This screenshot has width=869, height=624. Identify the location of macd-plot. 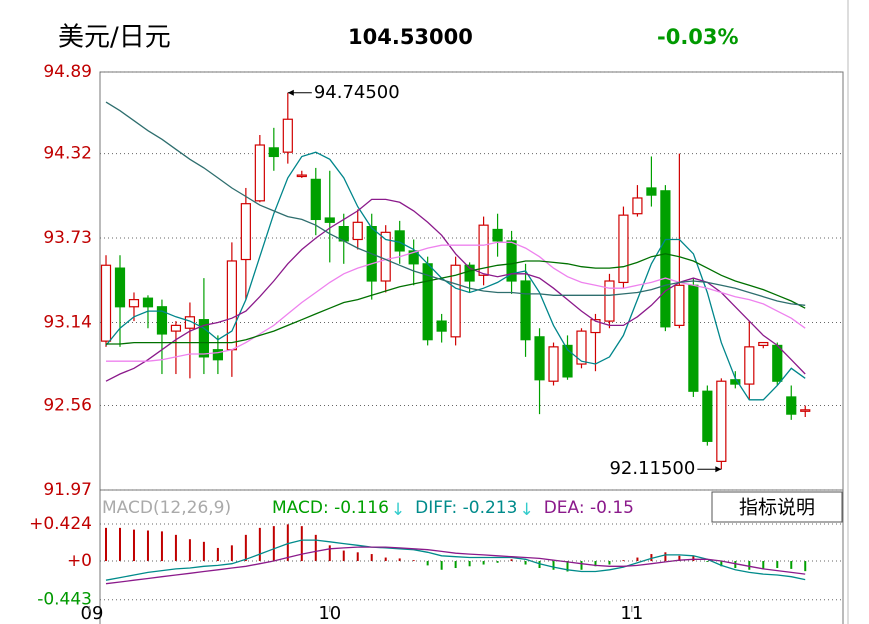
(456, 554).